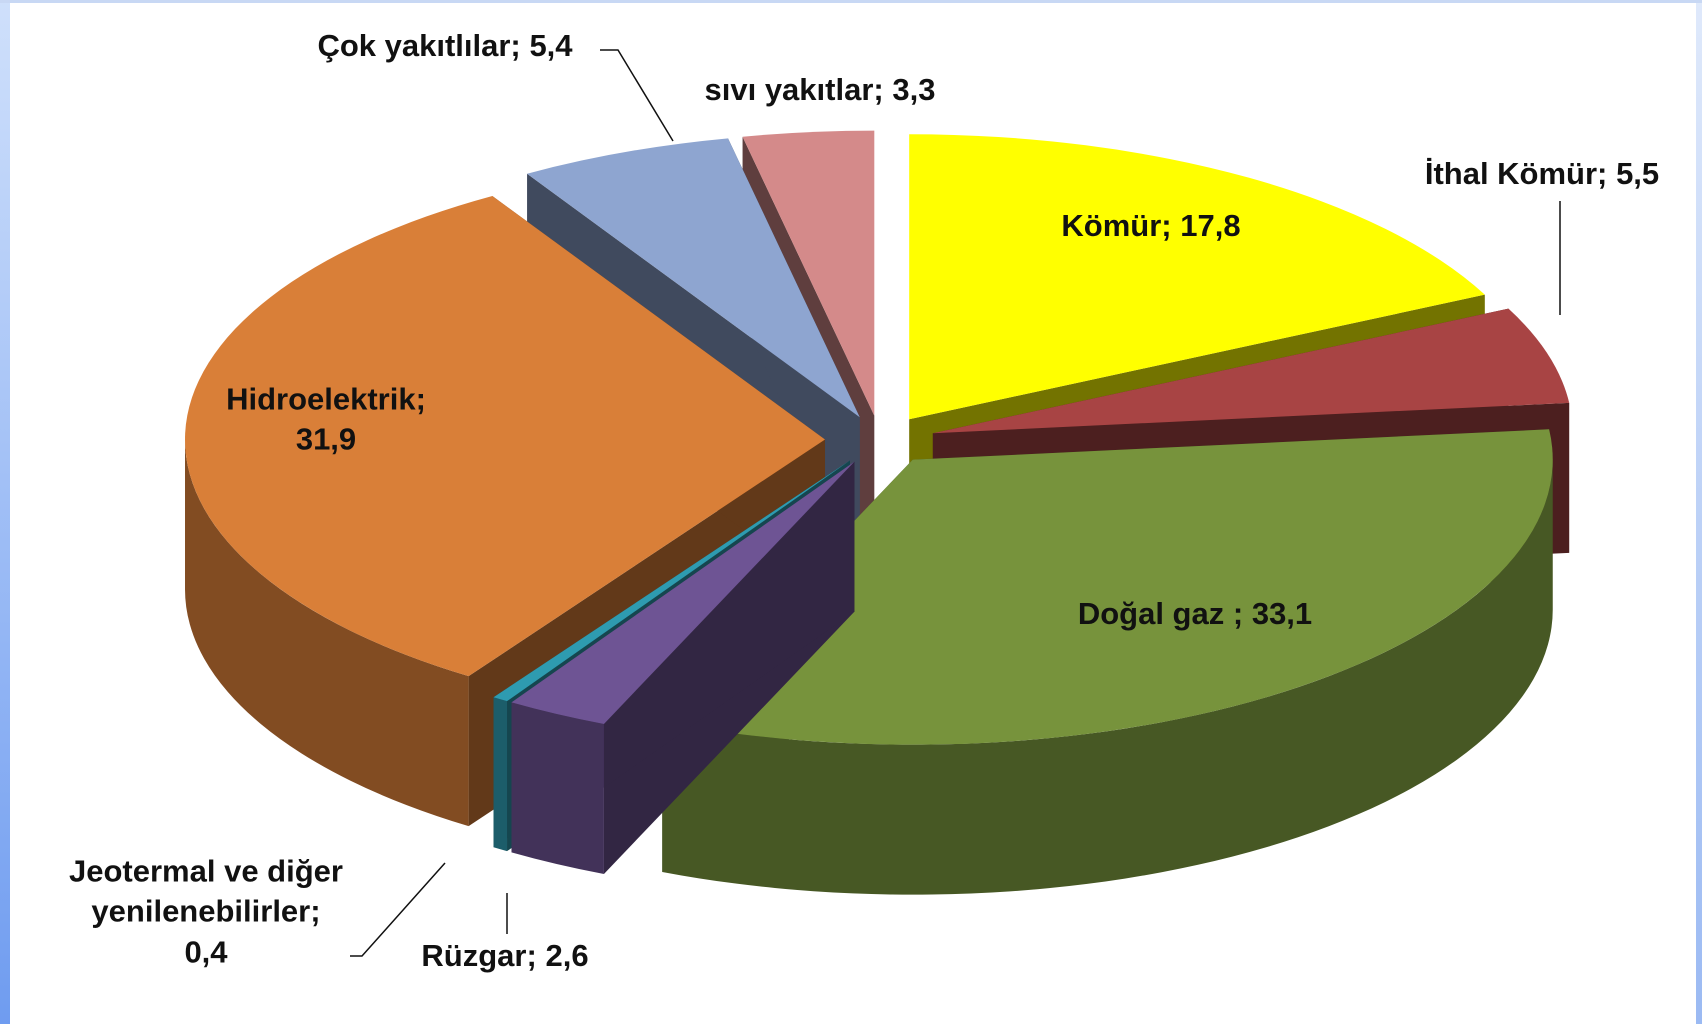 The width and height of the screenshot is (1702, 1024). I want to click on slice-value: 33,1, so click(1282, 613).